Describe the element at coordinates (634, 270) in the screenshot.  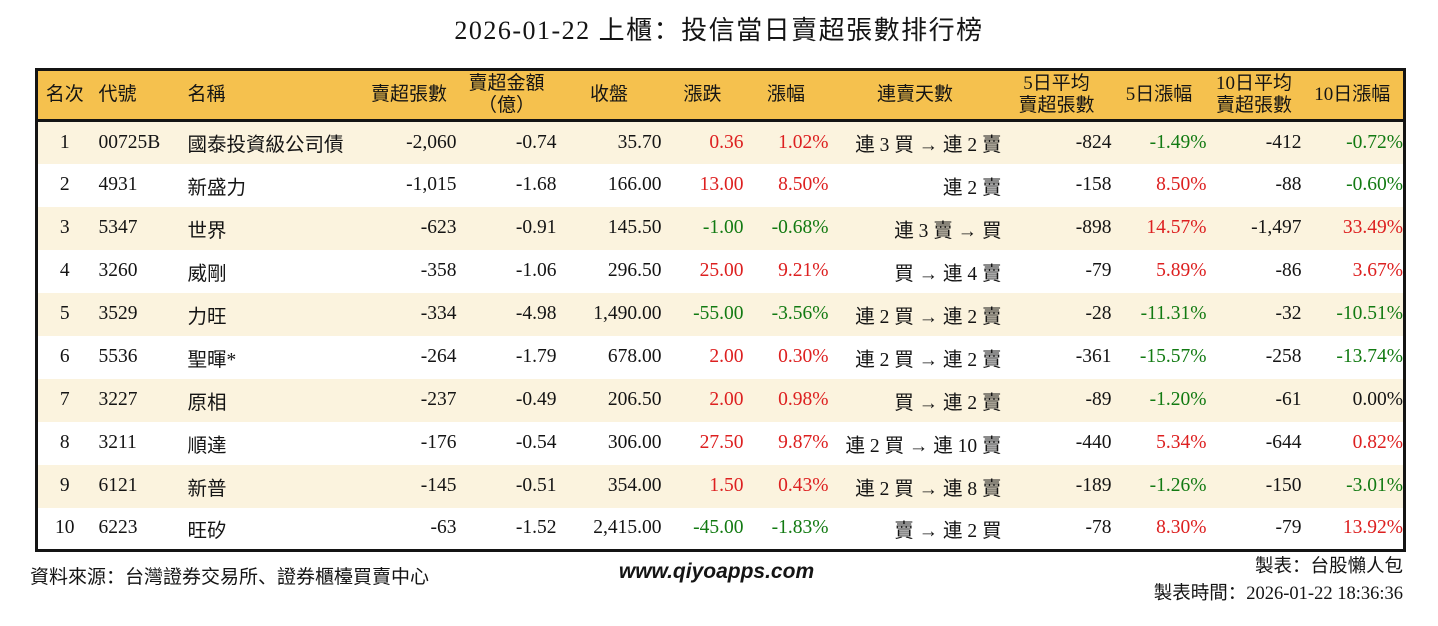
I see `cell-close: 296.50` at that location.